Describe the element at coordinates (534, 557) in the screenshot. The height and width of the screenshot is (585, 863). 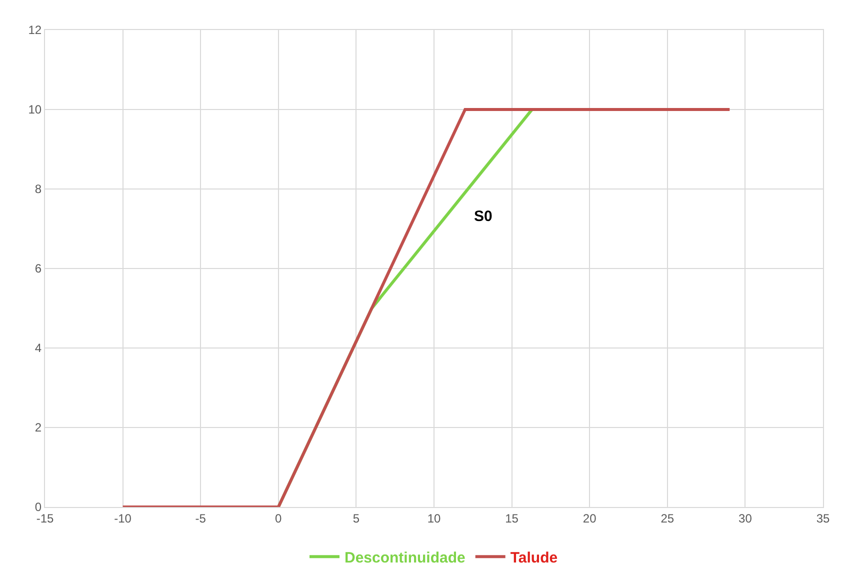
I see `legend-label: Talude` at that location.